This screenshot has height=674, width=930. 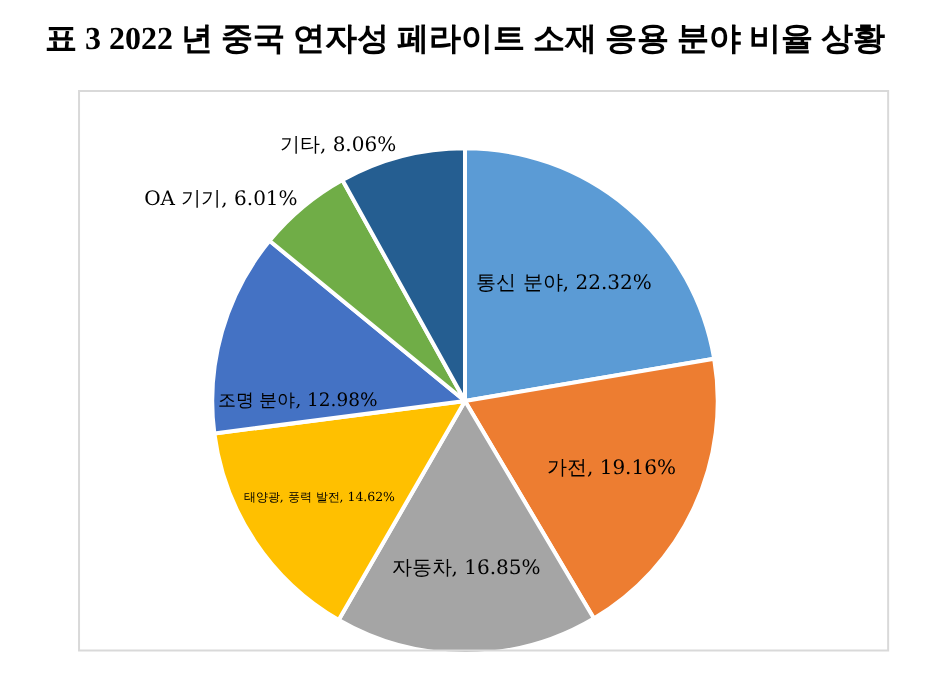 What do you see at coordinates (465, 40) in the screenshot?
I see `chart-title: 표 3 2022 년 중국 연자성 페라이트 소재 응용 분야 비율 상황` at bounding box center [465, 40].